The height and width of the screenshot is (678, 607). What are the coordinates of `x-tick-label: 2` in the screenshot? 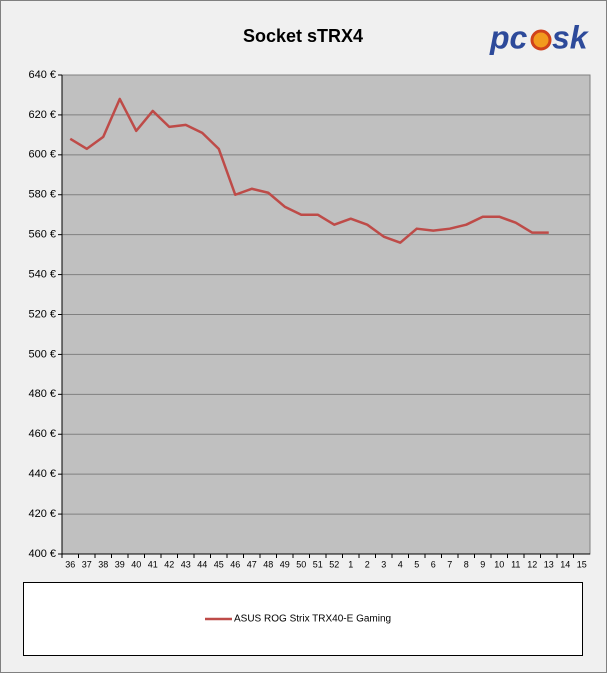 It's located at (367, 564).